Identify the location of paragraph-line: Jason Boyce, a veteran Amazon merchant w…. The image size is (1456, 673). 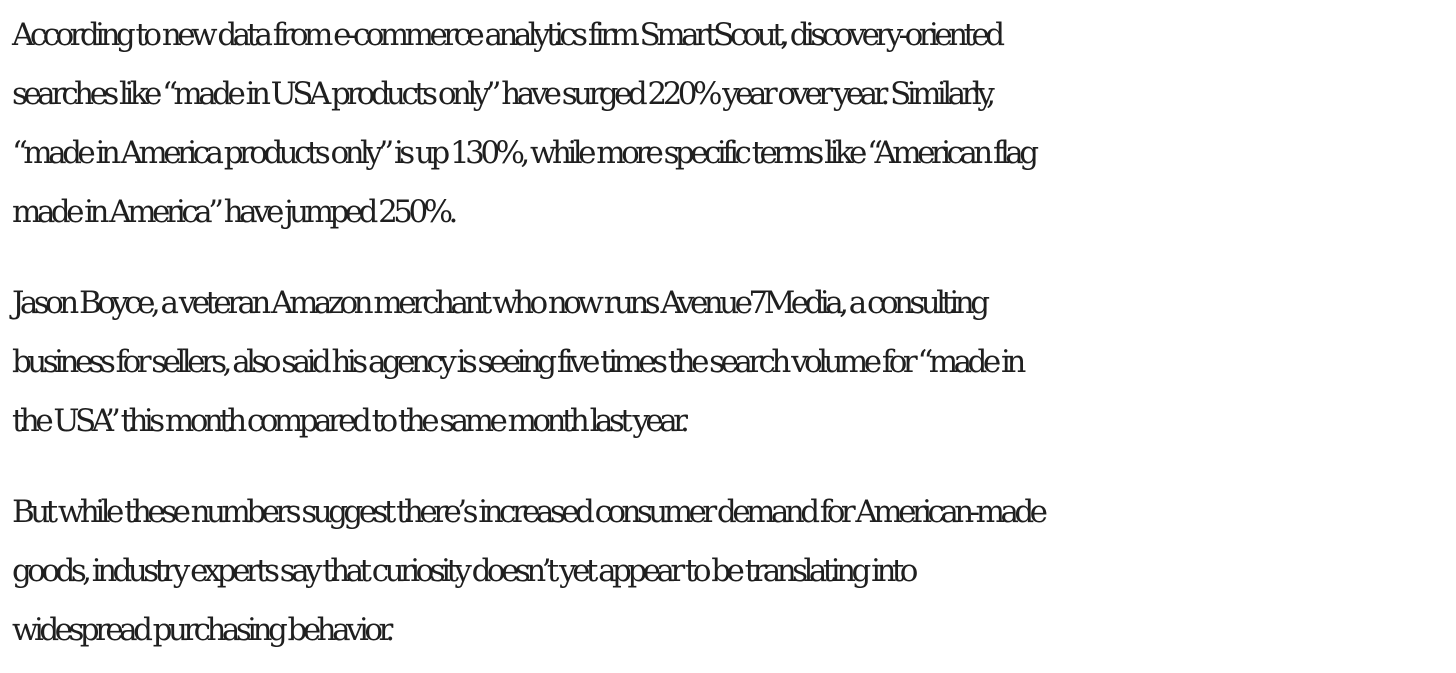
(501, 303).